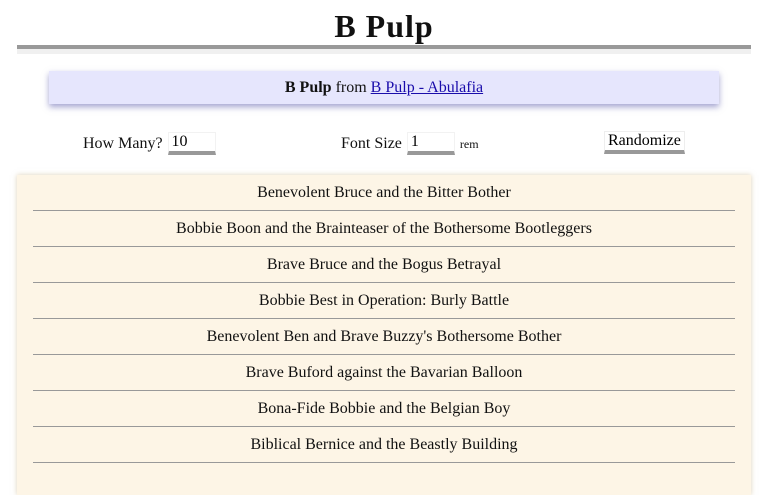  Describe the element at coordinates (308, 87) in the screenshot. I see `source-name: B Pulp` at that location.